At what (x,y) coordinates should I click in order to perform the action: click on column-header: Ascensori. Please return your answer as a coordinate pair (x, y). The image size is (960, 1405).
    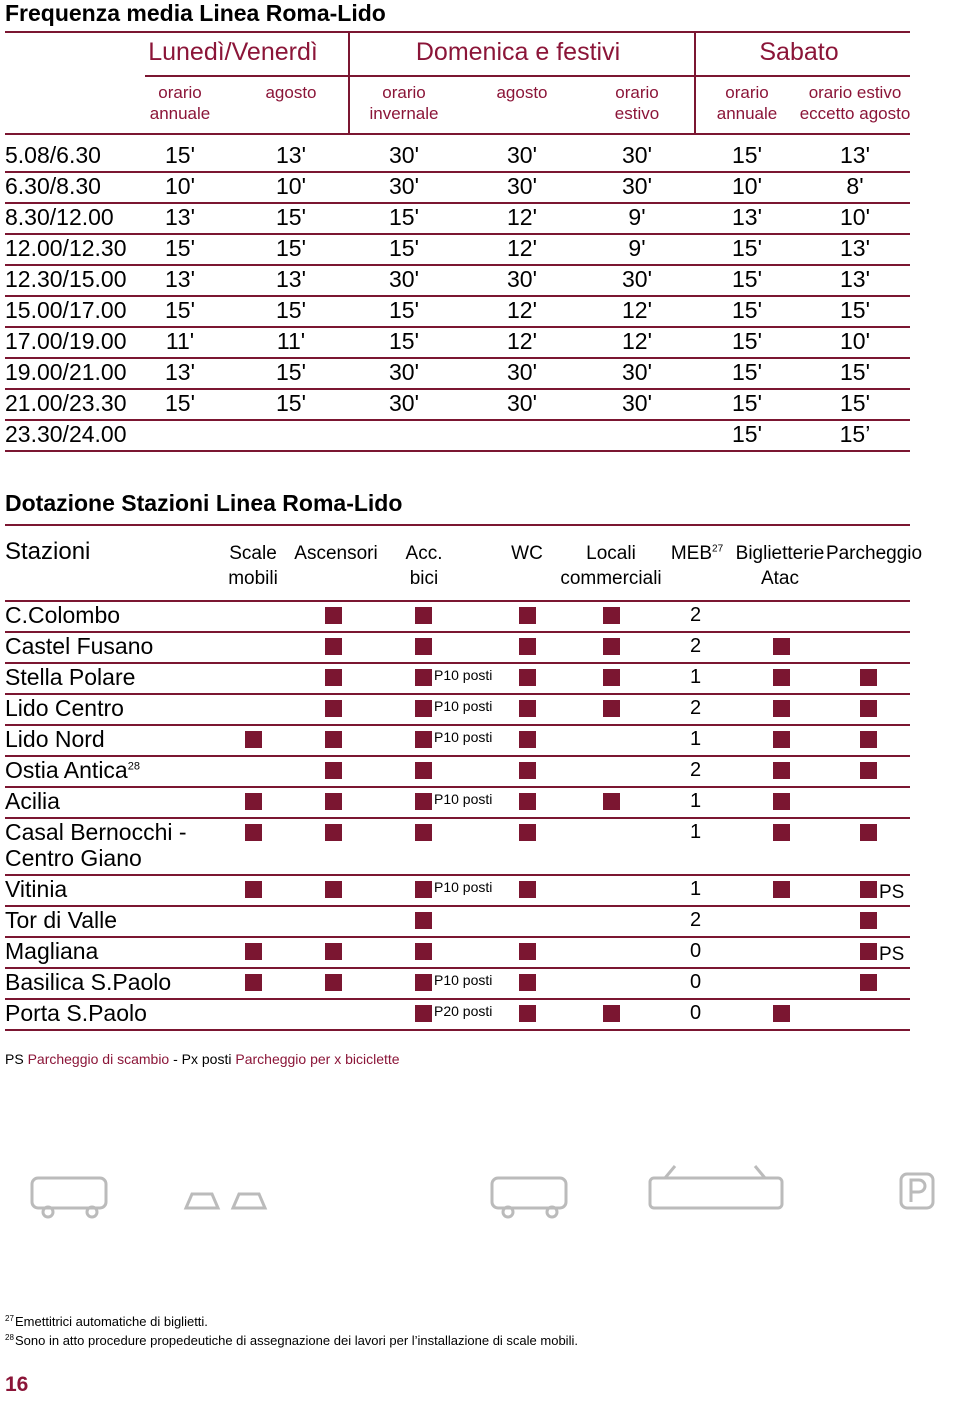
    Looking at the image, I should click on (336, 553).